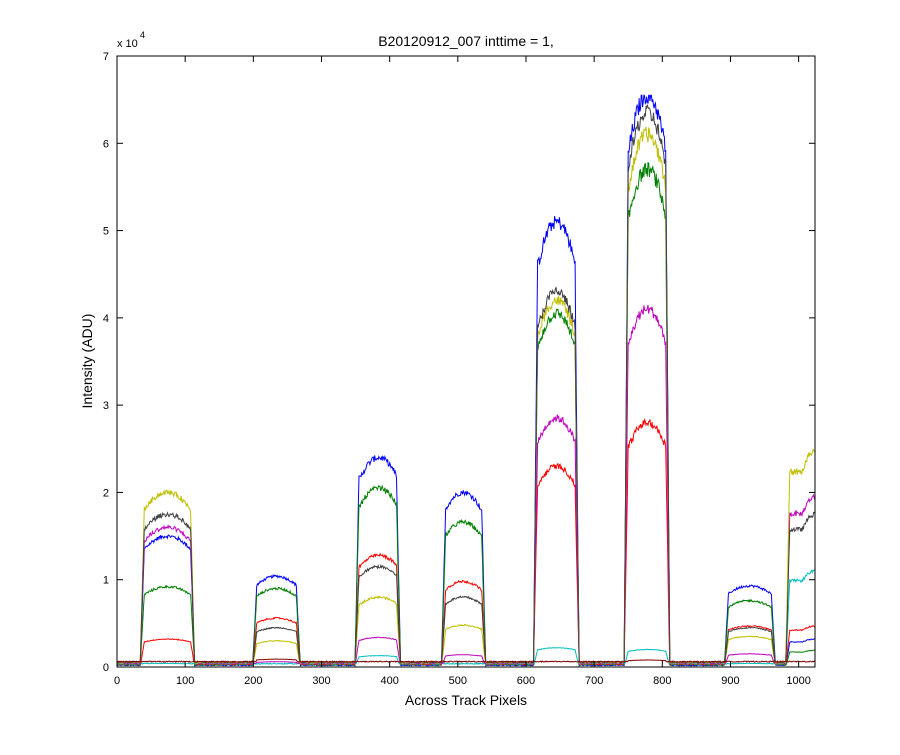 Image resolution: width=900 pixels, height=755 pixels. I want to click on y-tick-label: 3, so click(106, 406).